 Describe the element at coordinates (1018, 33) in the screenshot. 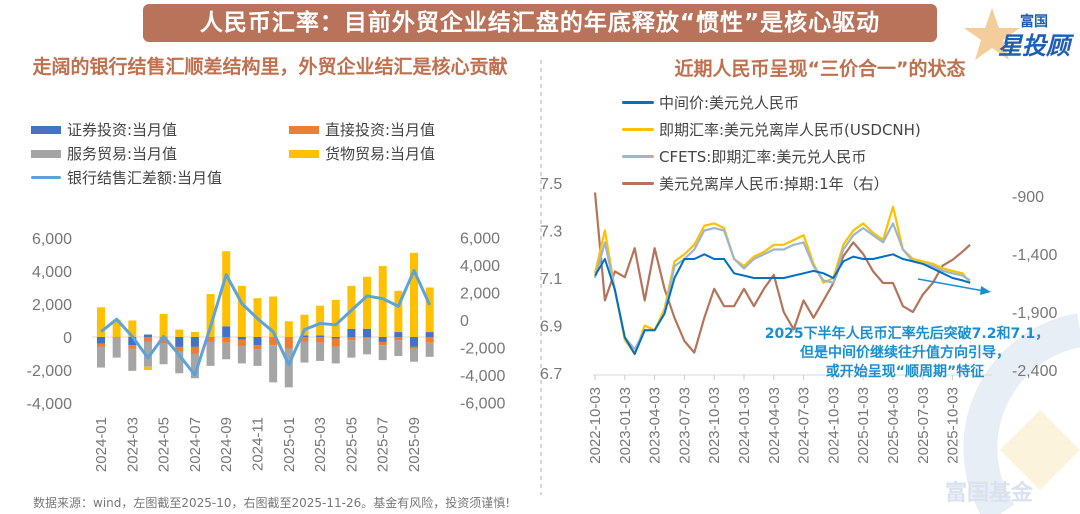

I see `brand-logo: 富国 星投顾` at that location.